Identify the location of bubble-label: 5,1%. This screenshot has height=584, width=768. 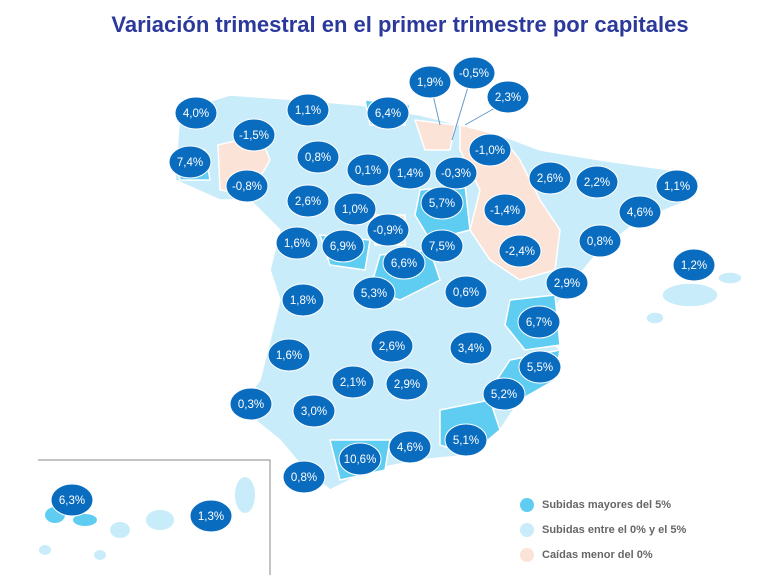
(466, 441).